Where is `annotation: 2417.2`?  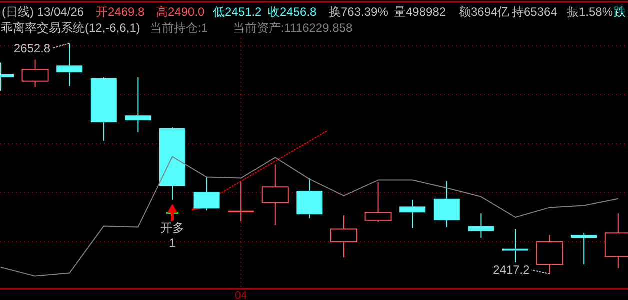 annotation: 2417.2 is located at coordinates (511, 270).